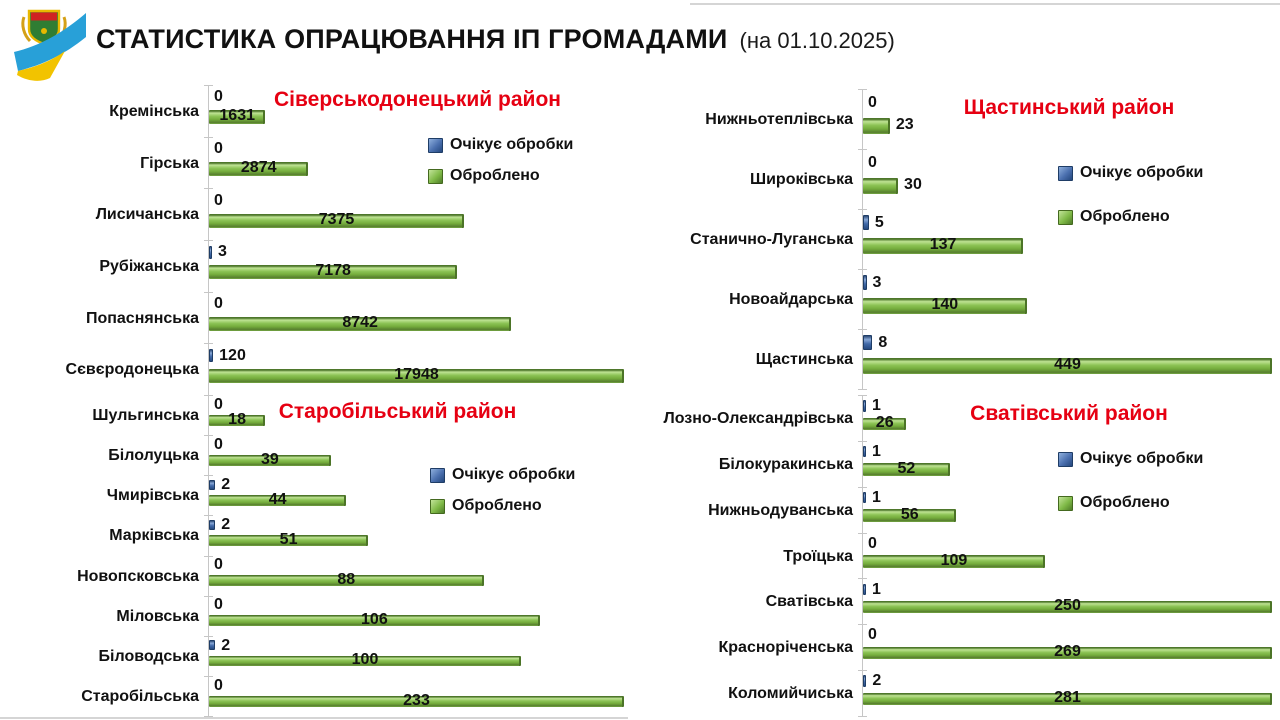 The image size is (1280, 720). Describe the element at coordinates (412, 39) in the screenshot. I see `page-title: СТАТИСТИКА ОПРАЦЮВАННЯ ІП ГРОМАДАМИ` at that location.